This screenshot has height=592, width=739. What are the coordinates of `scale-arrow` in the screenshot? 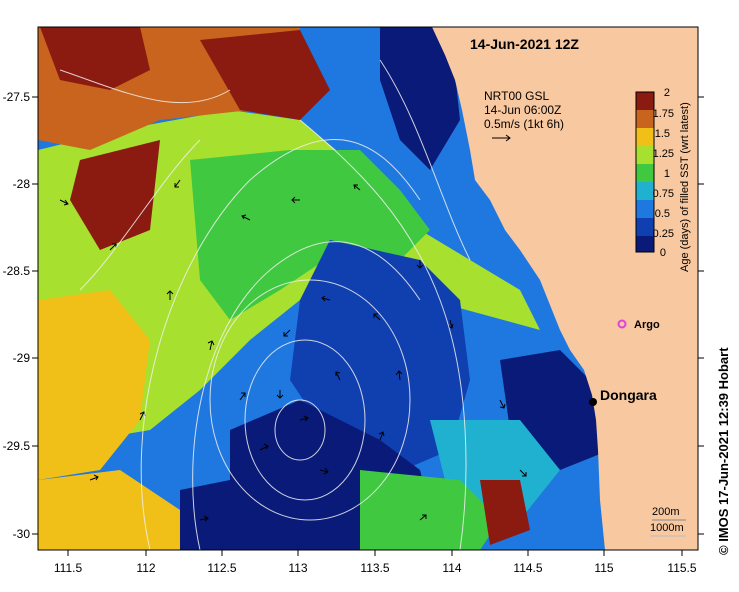 It's located at (501, 138).